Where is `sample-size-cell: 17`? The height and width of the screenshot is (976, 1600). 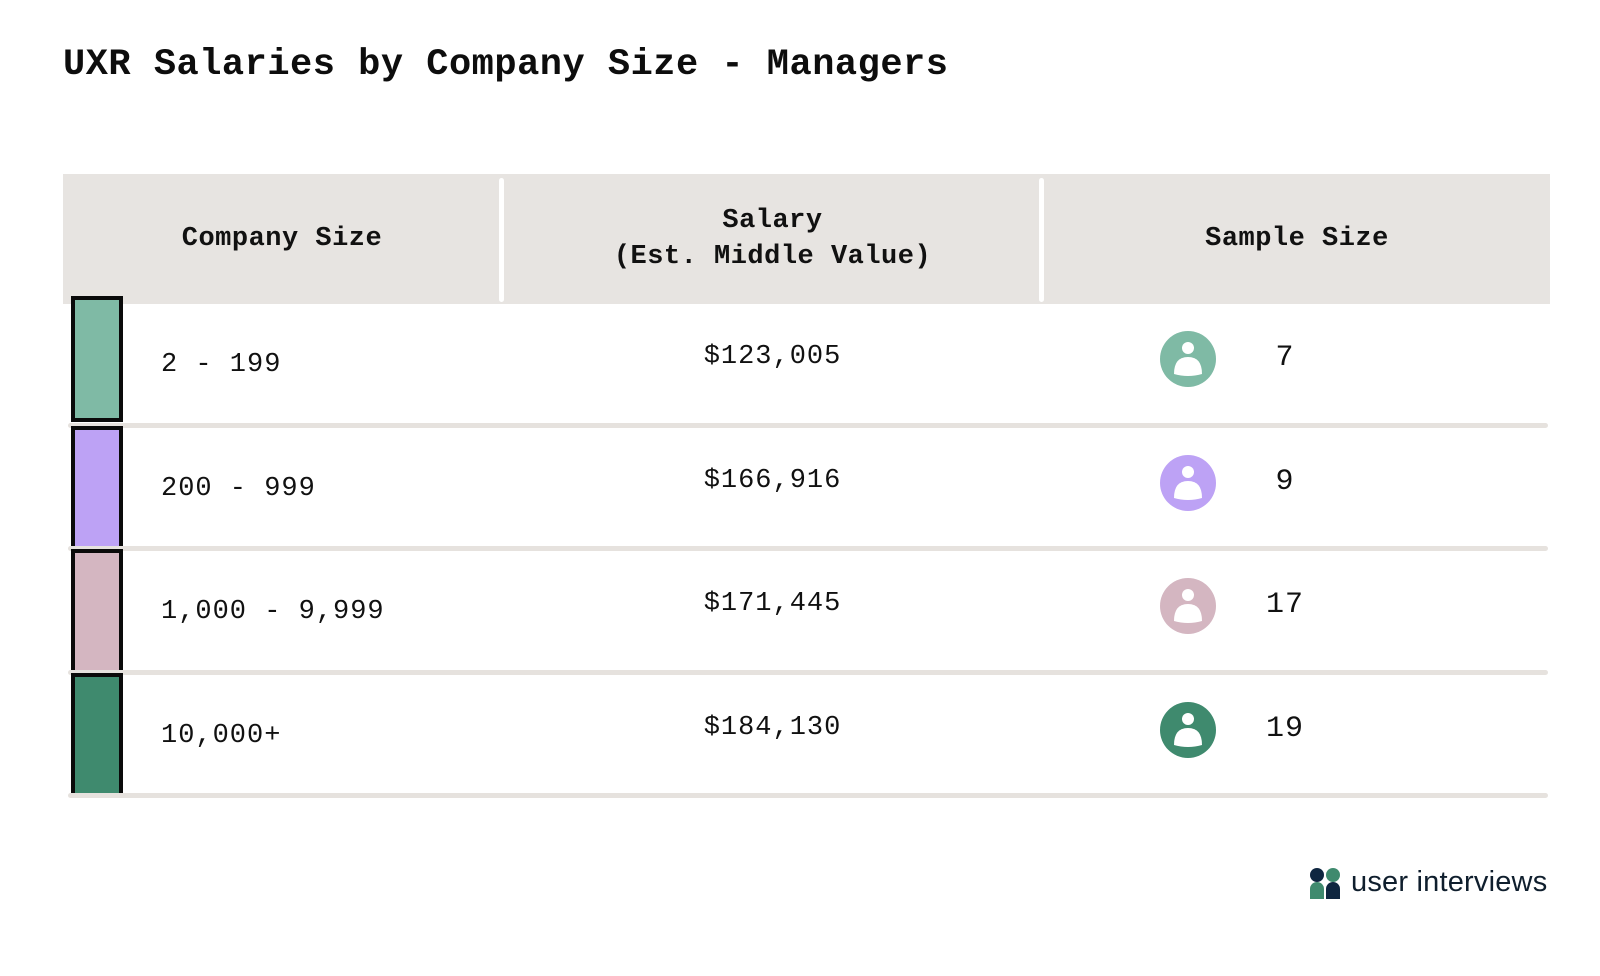
sample-size-cell: 17 is located at coordinates (1284, 605).